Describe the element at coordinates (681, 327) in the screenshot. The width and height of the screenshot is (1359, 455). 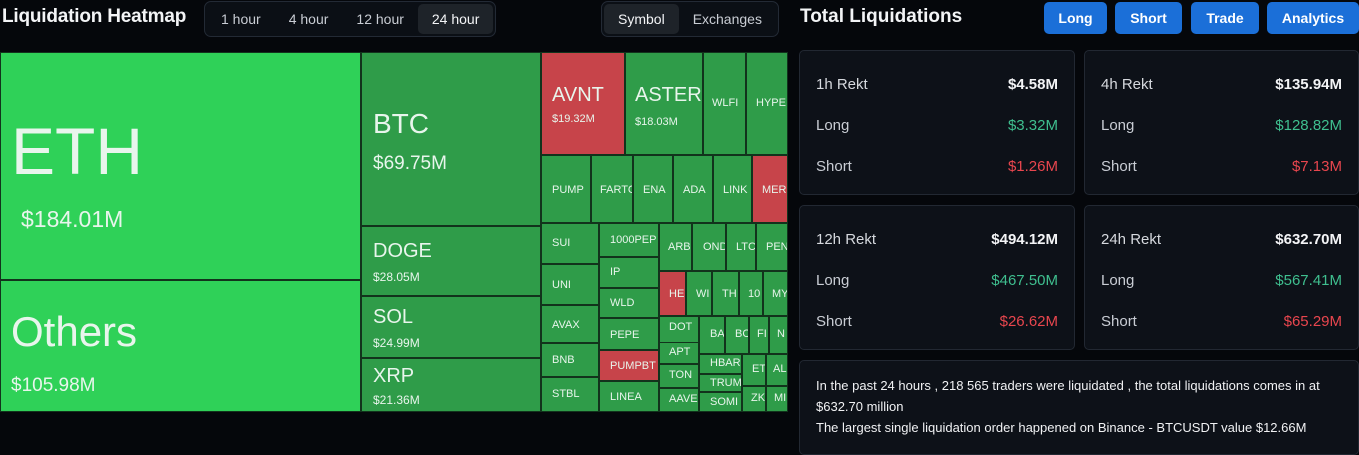
I see `tile-name: DOT` at that location.